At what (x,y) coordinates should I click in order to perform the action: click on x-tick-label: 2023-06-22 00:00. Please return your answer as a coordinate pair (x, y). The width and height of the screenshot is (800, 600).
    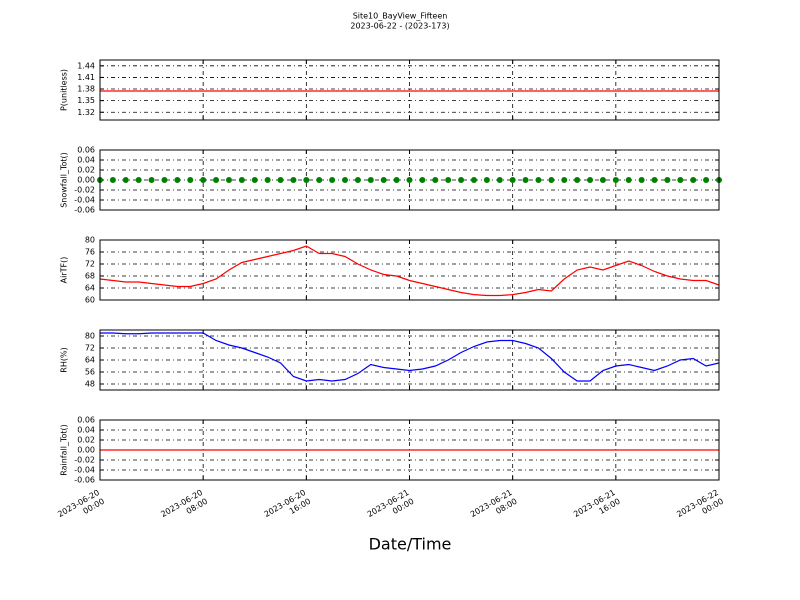
    Looking at the image, I should click on (700, 508).